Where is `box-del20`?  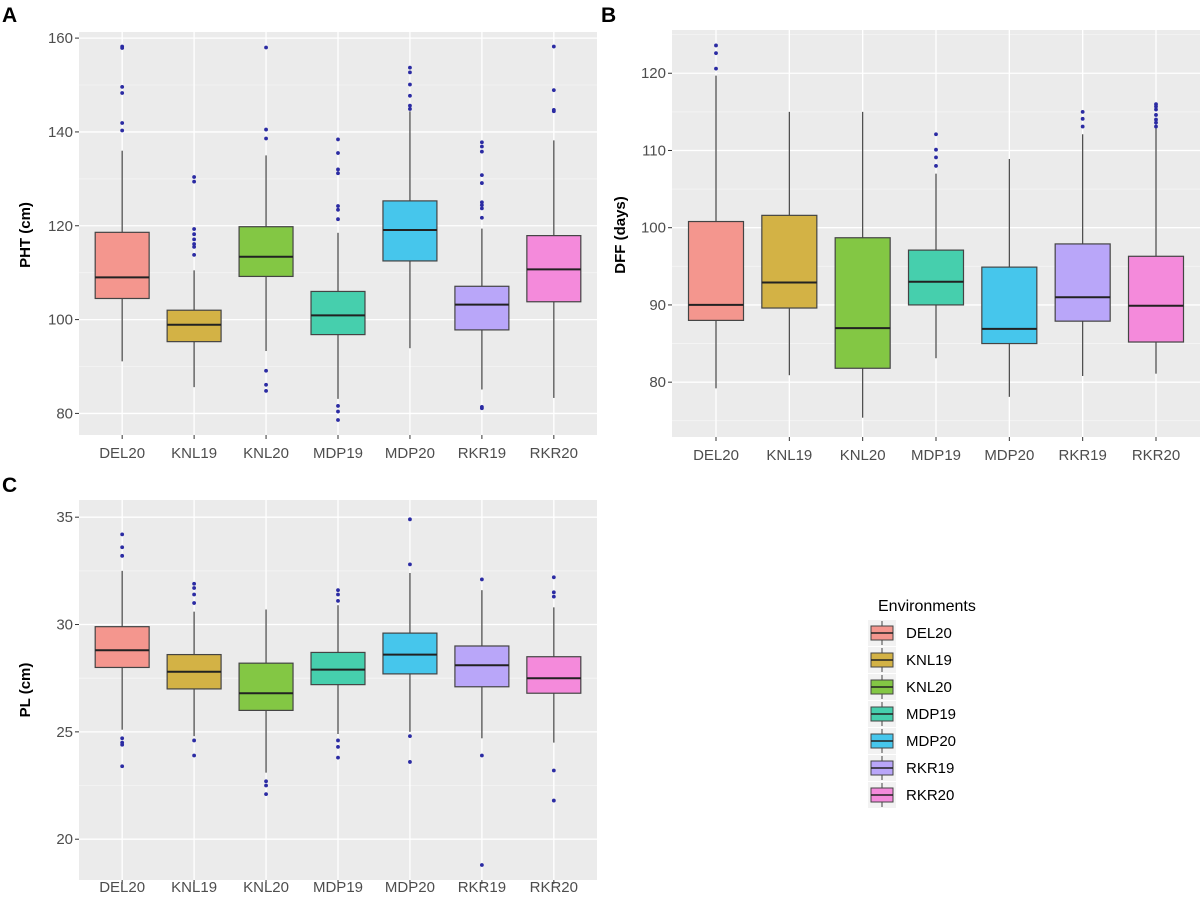 box-del20 is located at coordinates (122, 650).